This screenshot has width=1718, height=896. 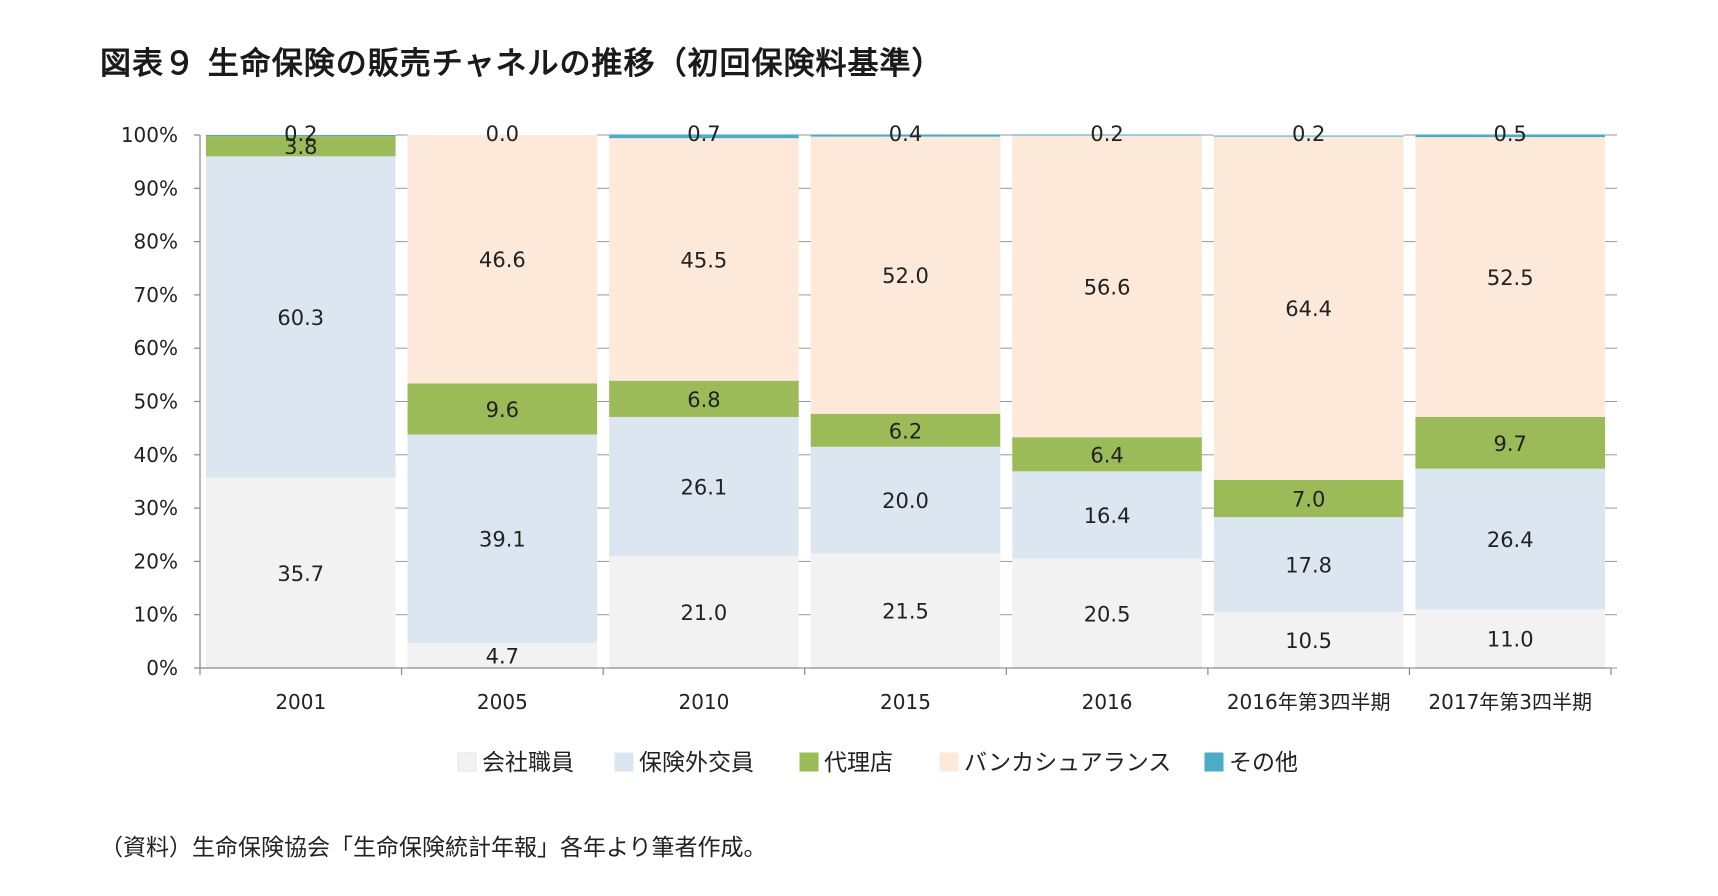 What do you see at coordinates (156, 561) in the screenshot?
I see `y-tick-label: 20%` at bounding box center [156, 561].